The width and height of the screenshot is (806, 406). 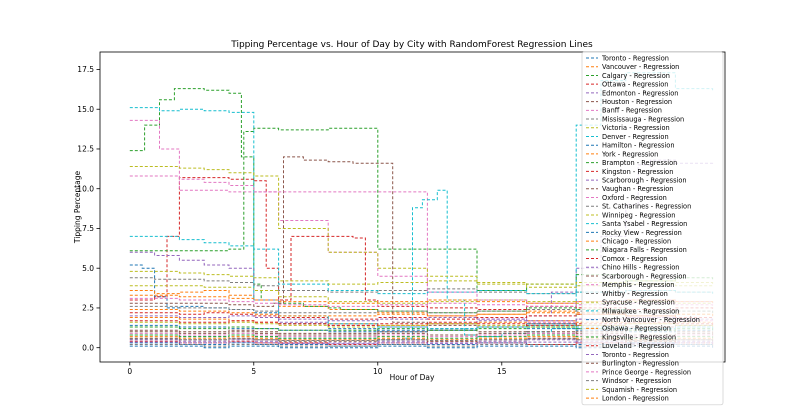 What do you see at coordinates (412, 377) in the screenshot?
I see `x-axis-label: Hour of Day` at bounding box center [412, 377].